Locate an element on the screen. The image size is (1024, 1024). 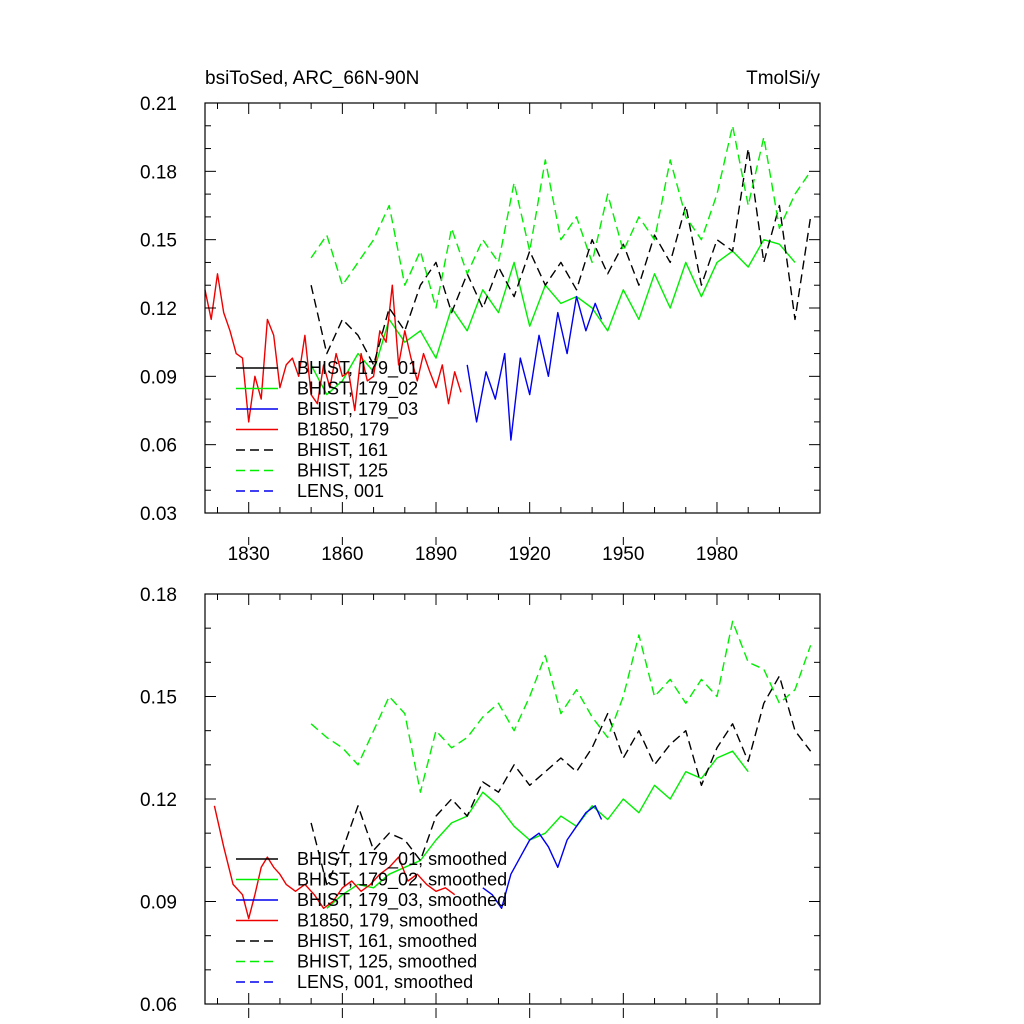
x-tick-label: 1830 is located at coordinates (249, 554).